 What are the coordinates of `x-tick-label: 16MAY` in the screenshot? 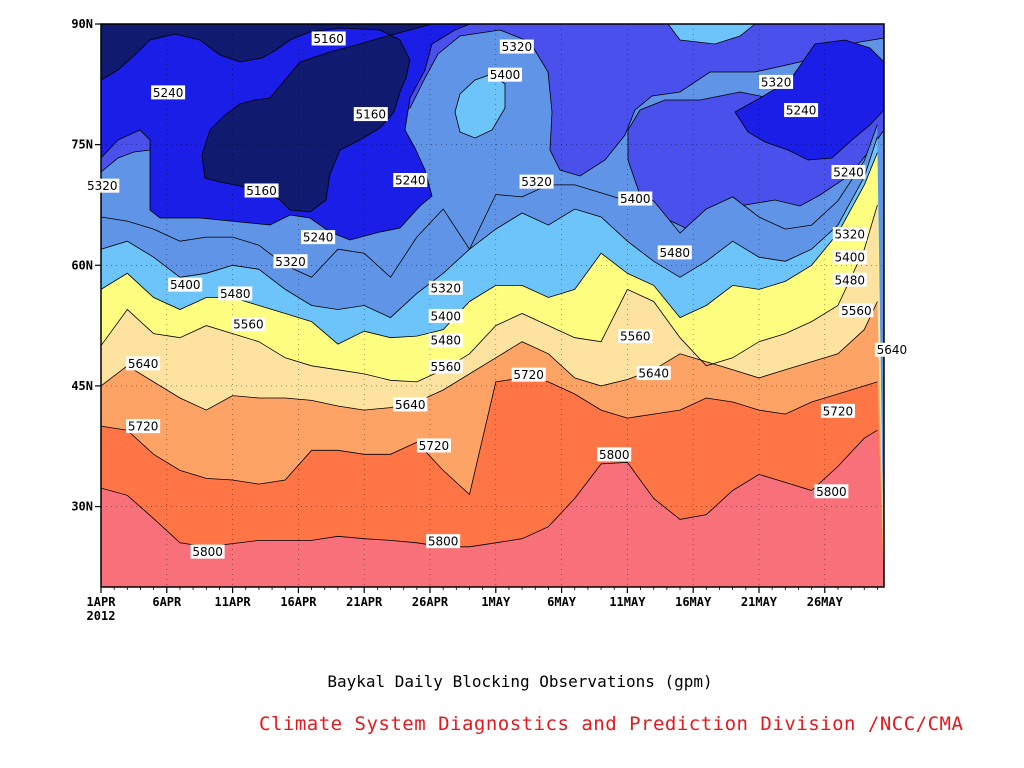 It's located at (693, 602).